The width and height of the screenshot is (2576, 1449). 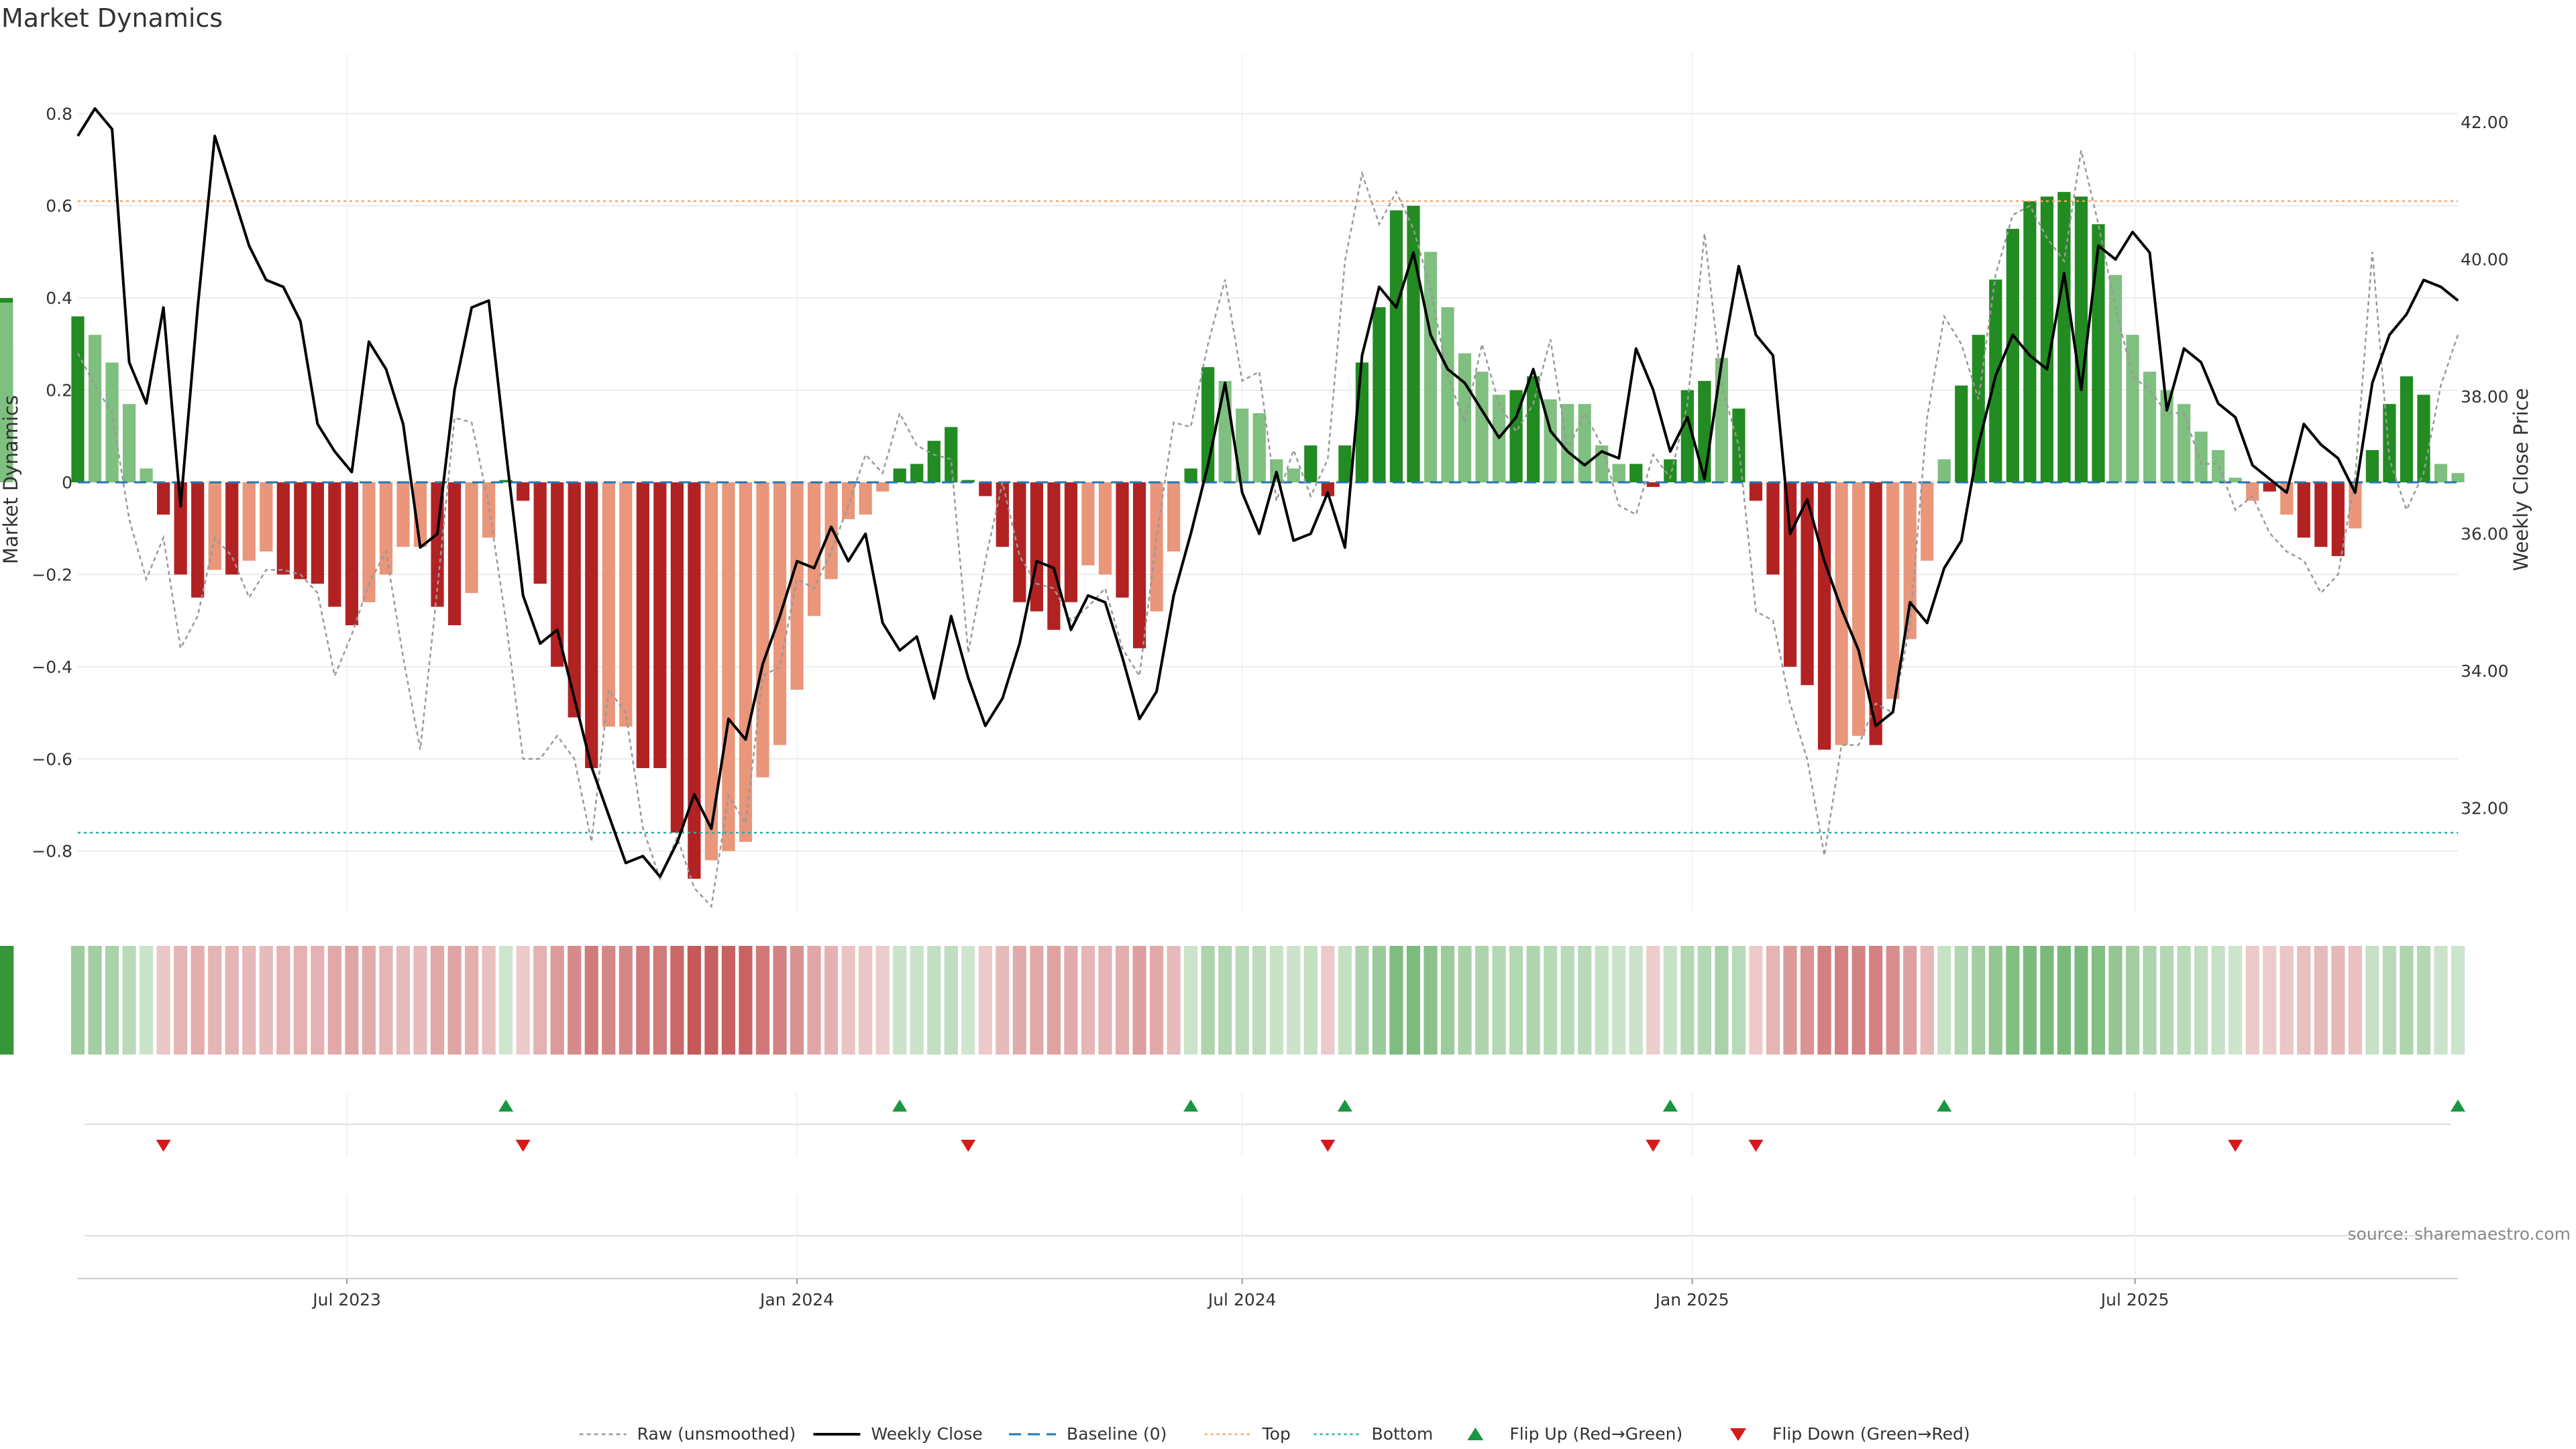 What do you see at coordinates (1247, 1434) in the screenshot?
I see `legend-item-top: Top` at bounding box center [1247, 1434].